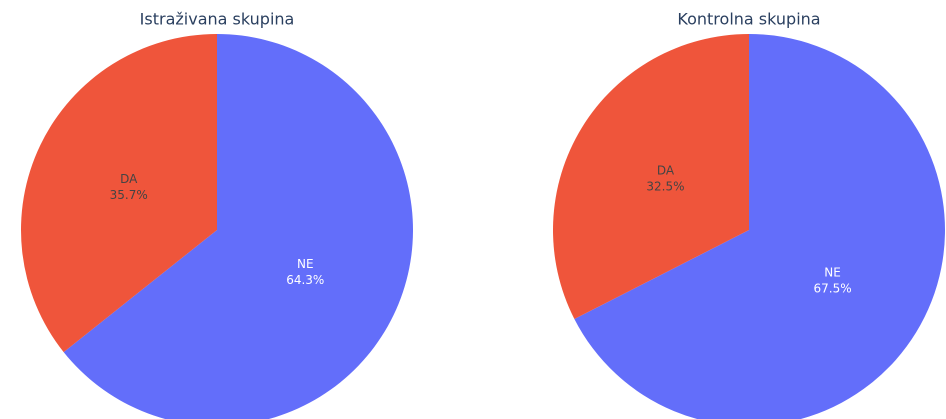 The height and width of the screenshot is (419, 946). What do you see at coordinates (665, 186) in the screenshot?
I see `slice-value-label: 32.5%` at bounding box center [665, 186].